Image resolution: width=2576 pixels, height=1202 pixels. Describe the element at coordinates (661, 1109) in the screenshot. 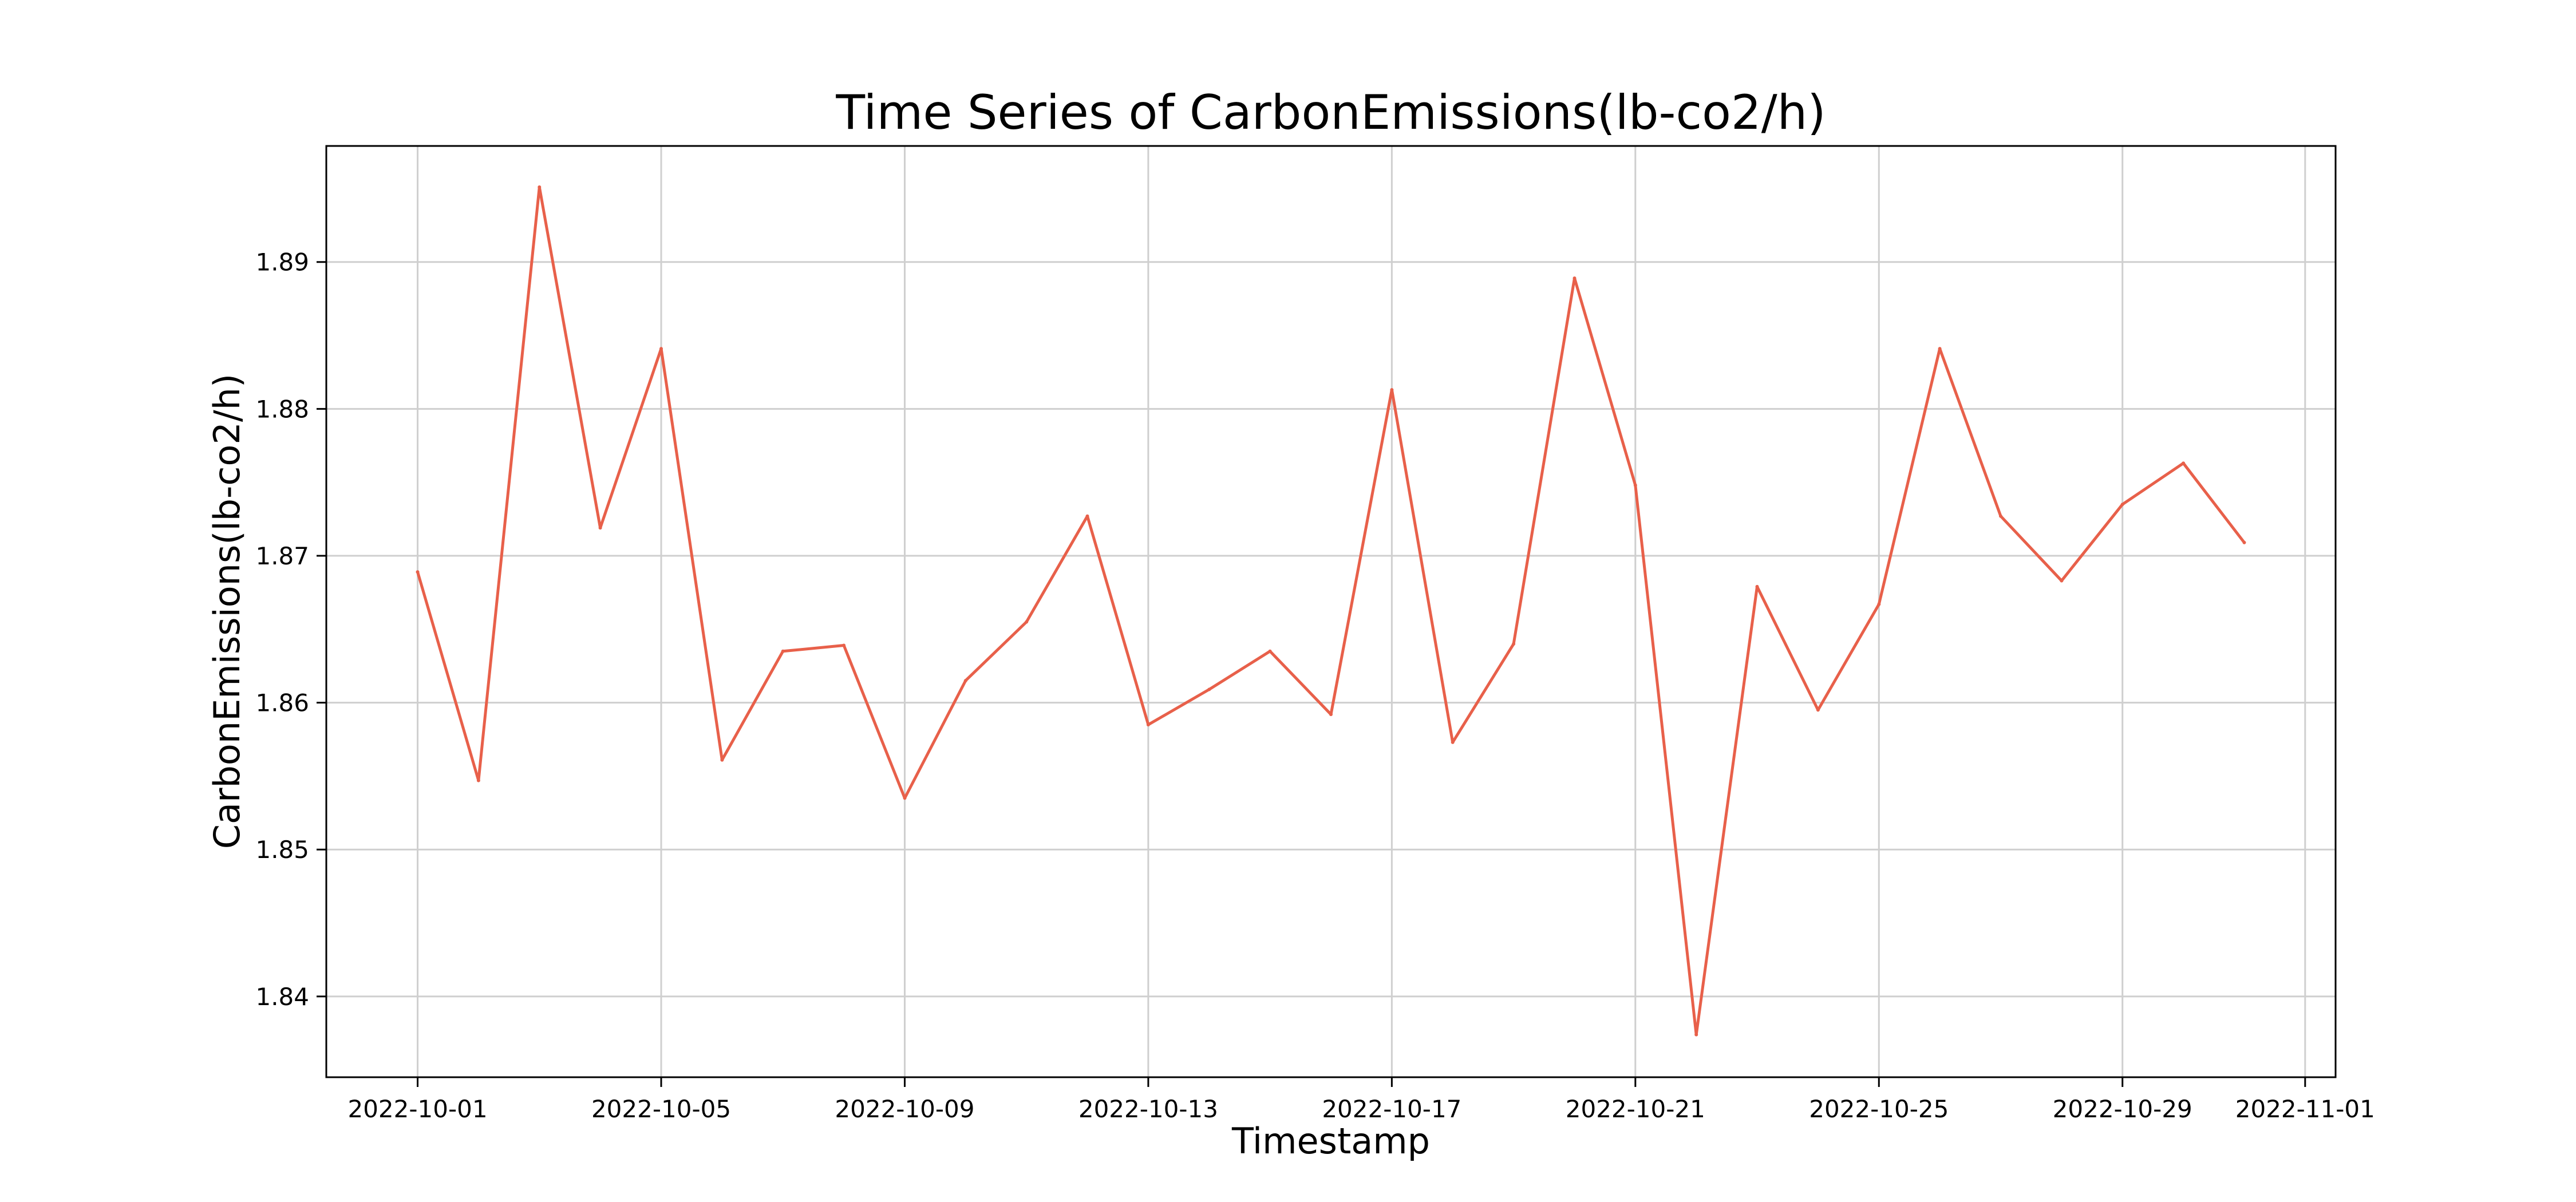

I see `x-tick-label: 2022-10-05` at that location.